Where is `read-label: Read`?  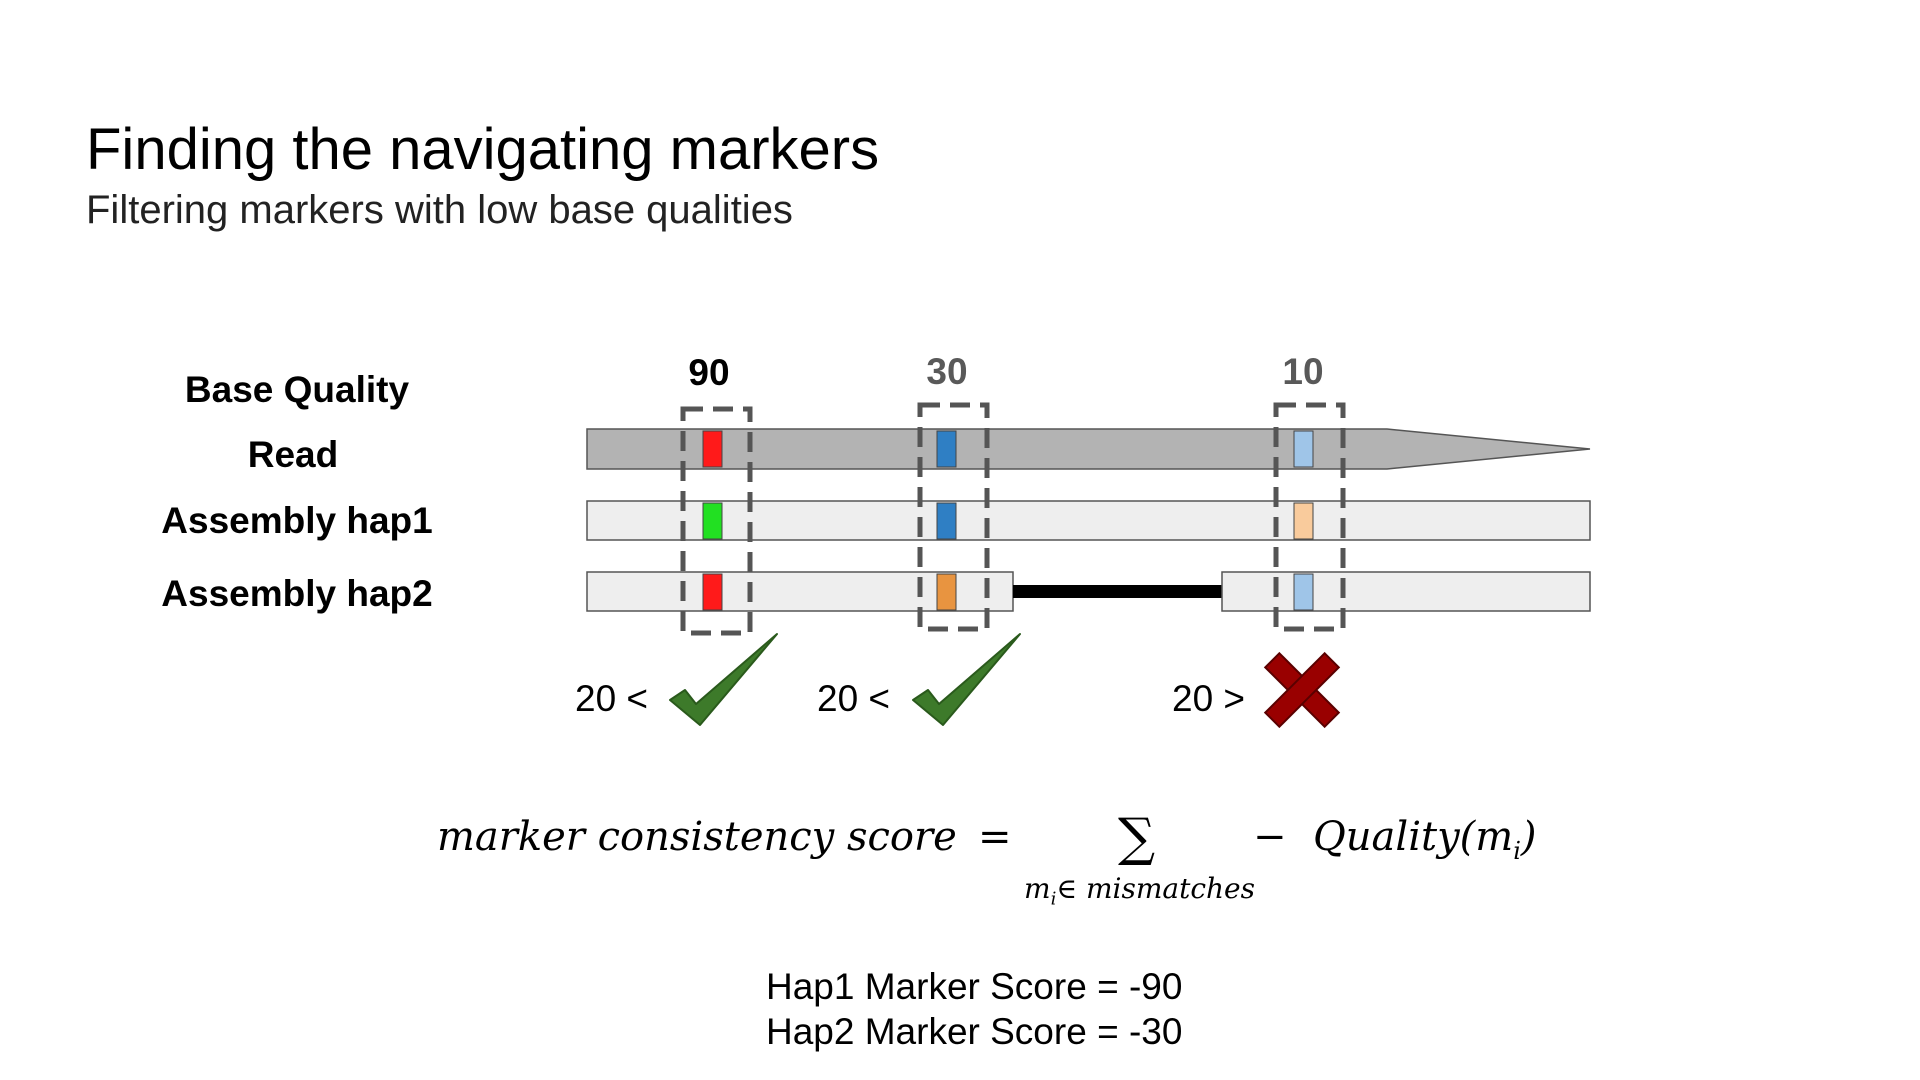
read-label: Read is located at coordinates (293, 454).